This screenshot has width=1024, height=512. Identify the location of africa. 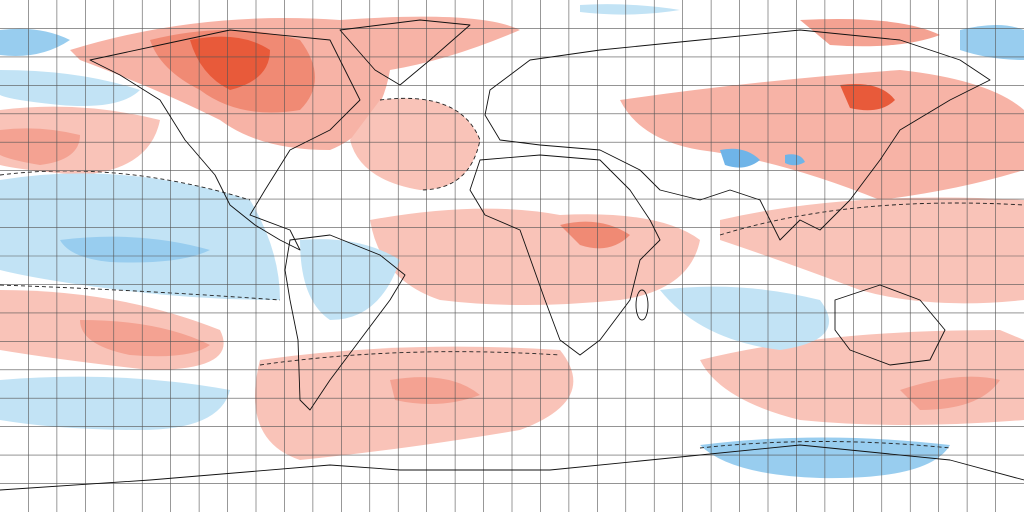
(565, 255).